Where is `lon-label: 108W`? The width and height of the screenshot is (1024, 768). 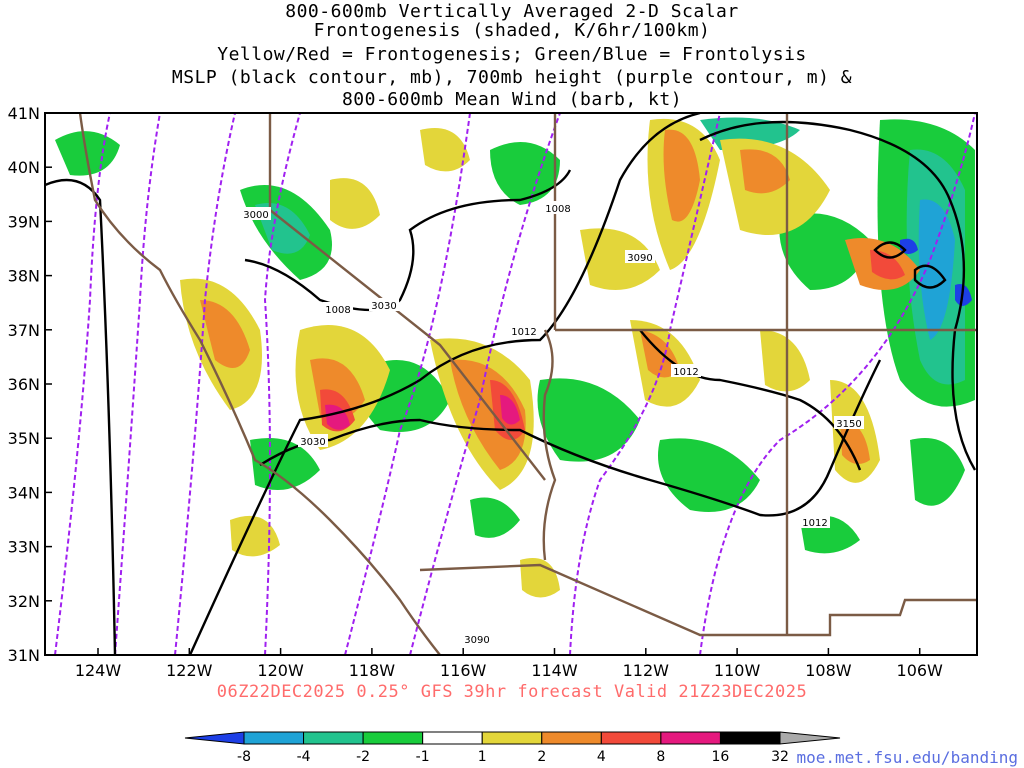 lon-label: 108W is located at coordinates (828, 670).